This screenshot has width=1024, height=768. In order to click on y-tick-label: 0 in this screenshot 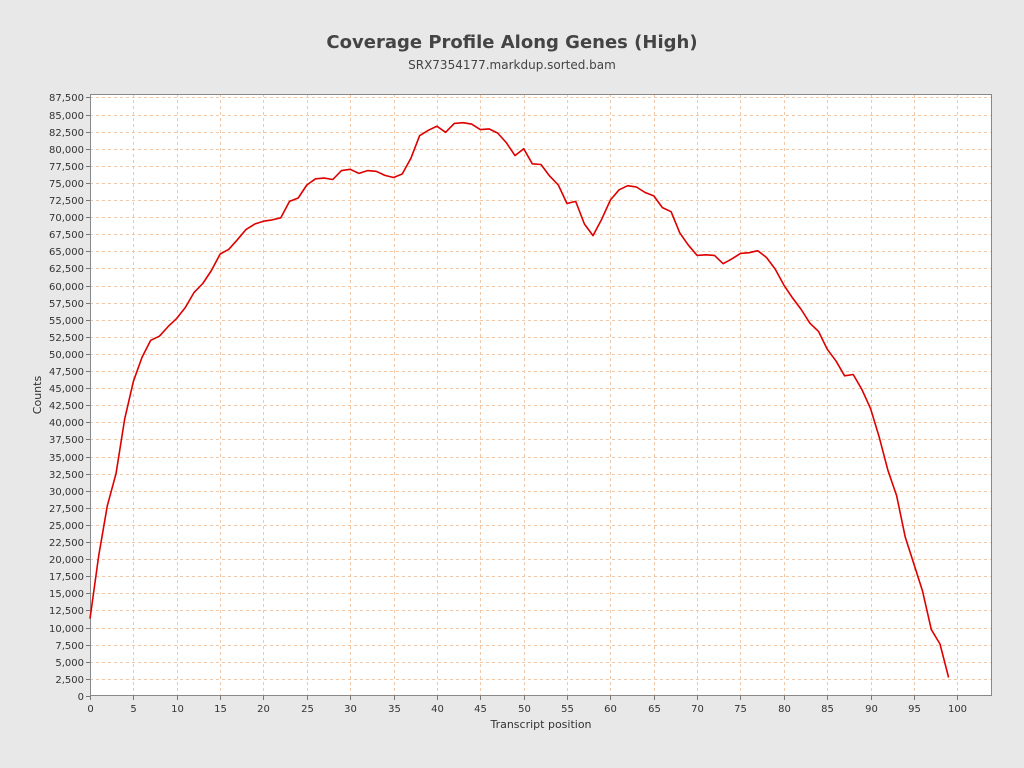, I will do `click(81, 697)`.